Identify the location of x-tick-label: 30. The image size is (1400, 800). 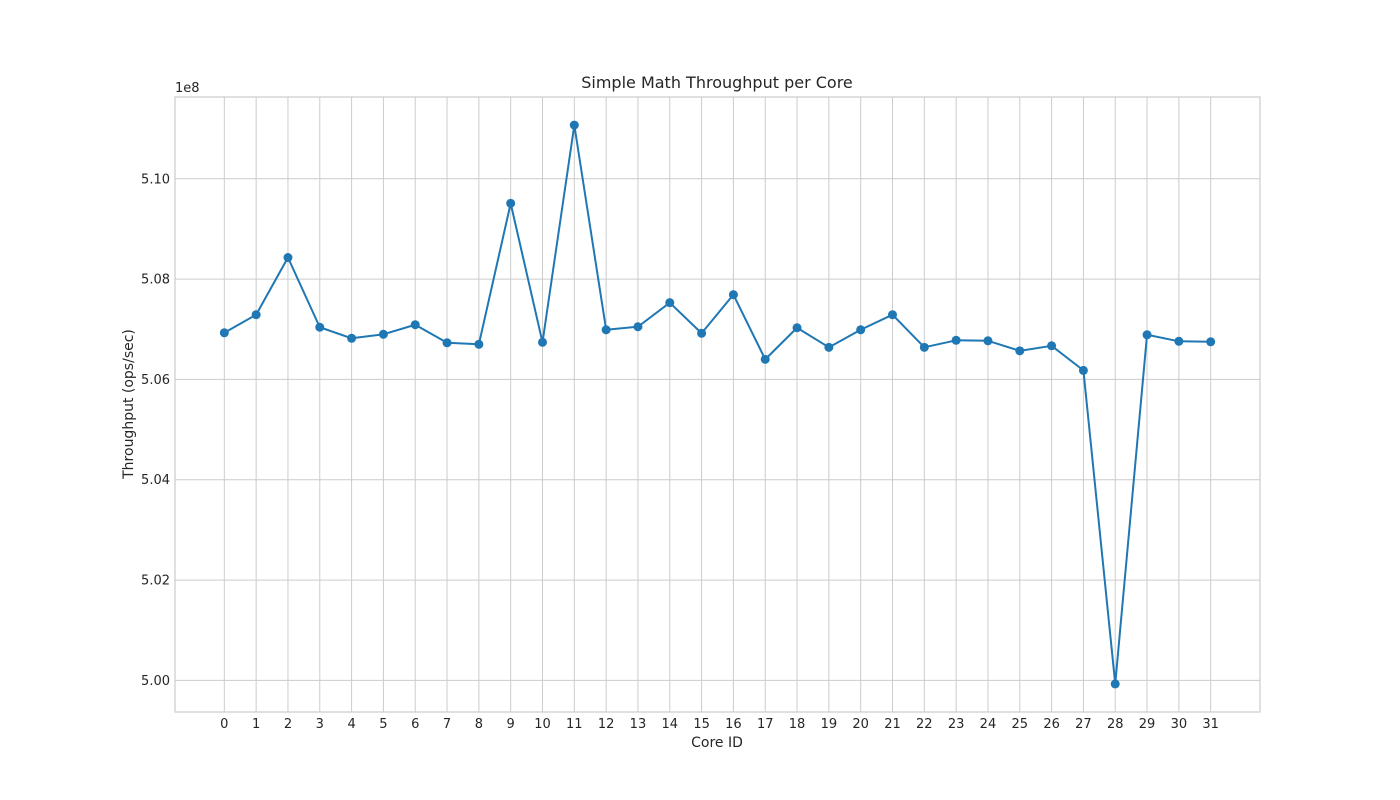
(1179, 724).